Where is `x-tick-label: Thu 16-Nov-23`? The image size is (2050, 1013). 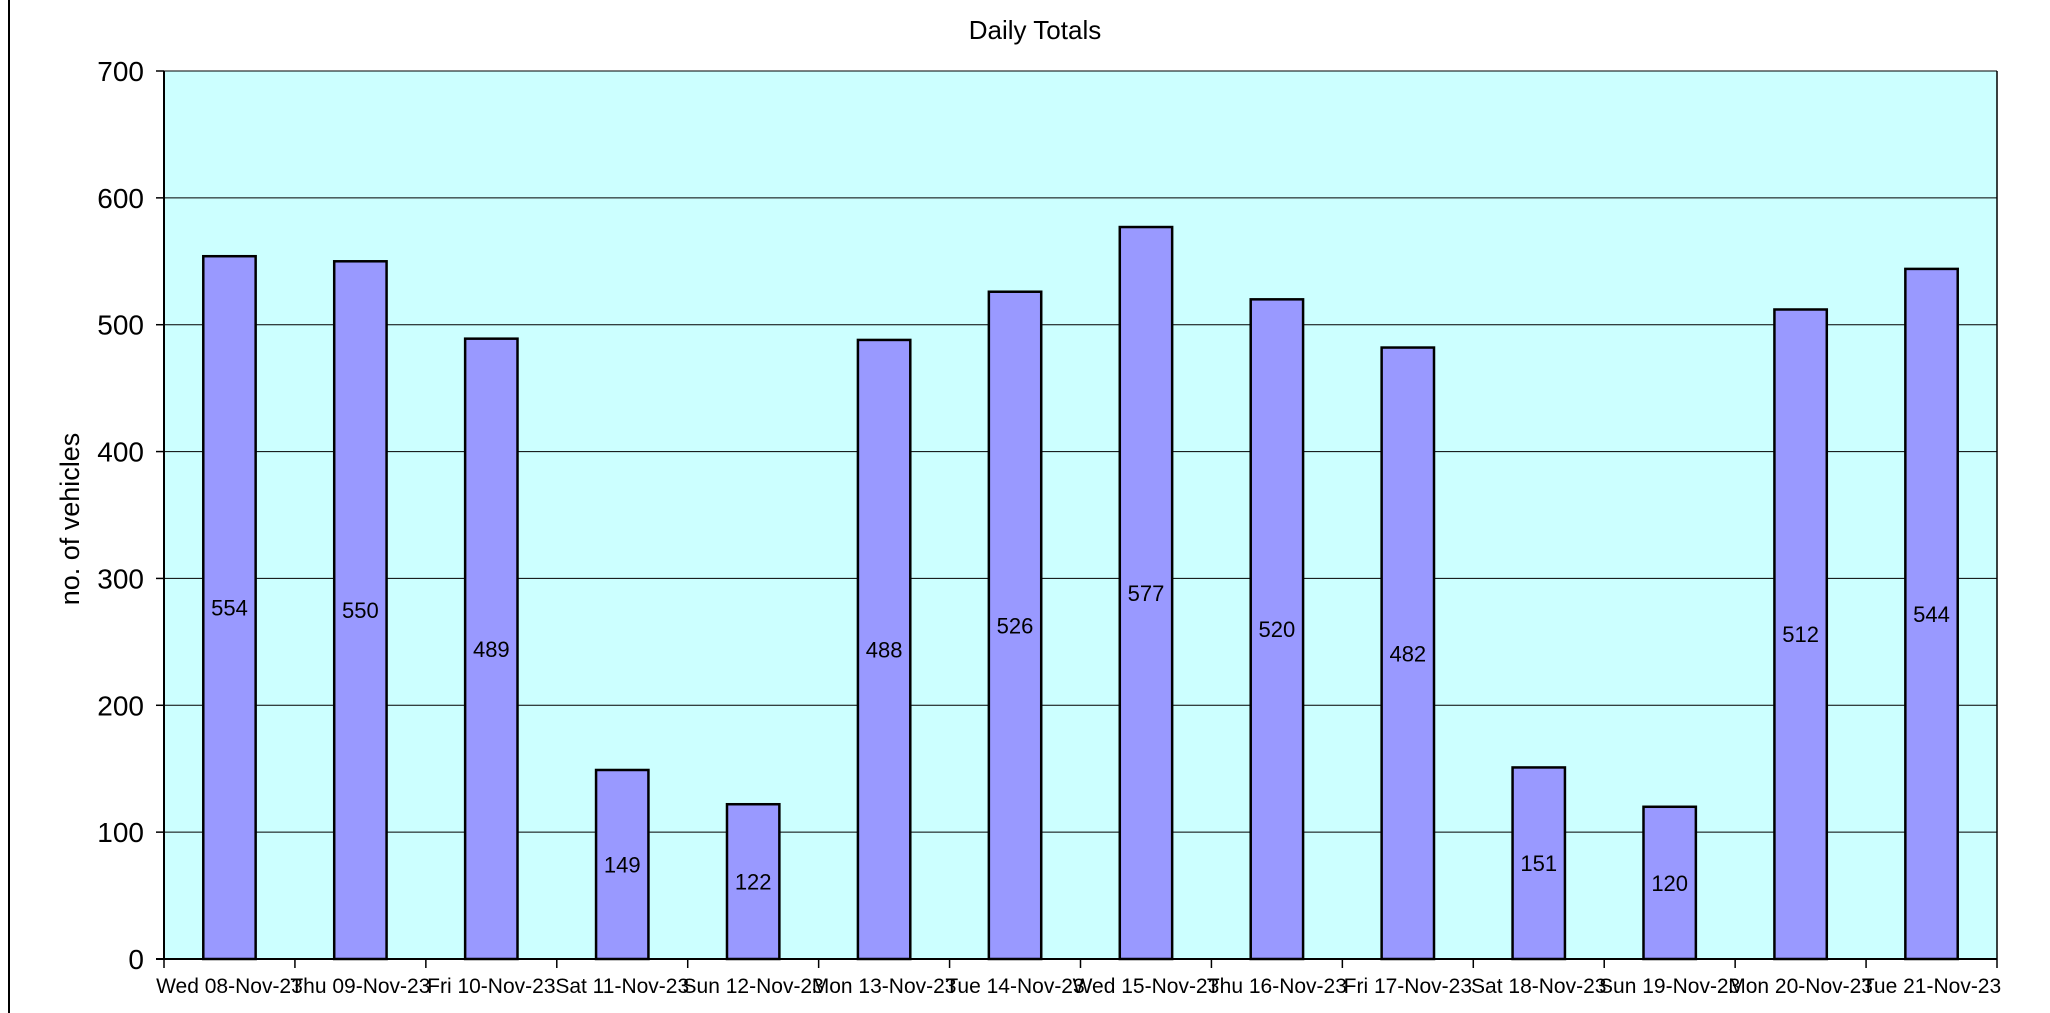
x-tick-label: Thu 16-Nov-23 is located at coordinates (1277, 986).